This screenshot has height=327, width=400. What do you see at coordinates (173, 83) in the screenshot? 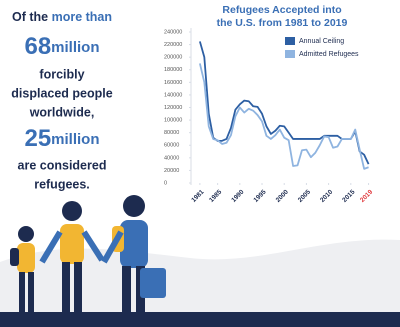
I see `y-tick-label: 160000` at bounding box center [173, 83].